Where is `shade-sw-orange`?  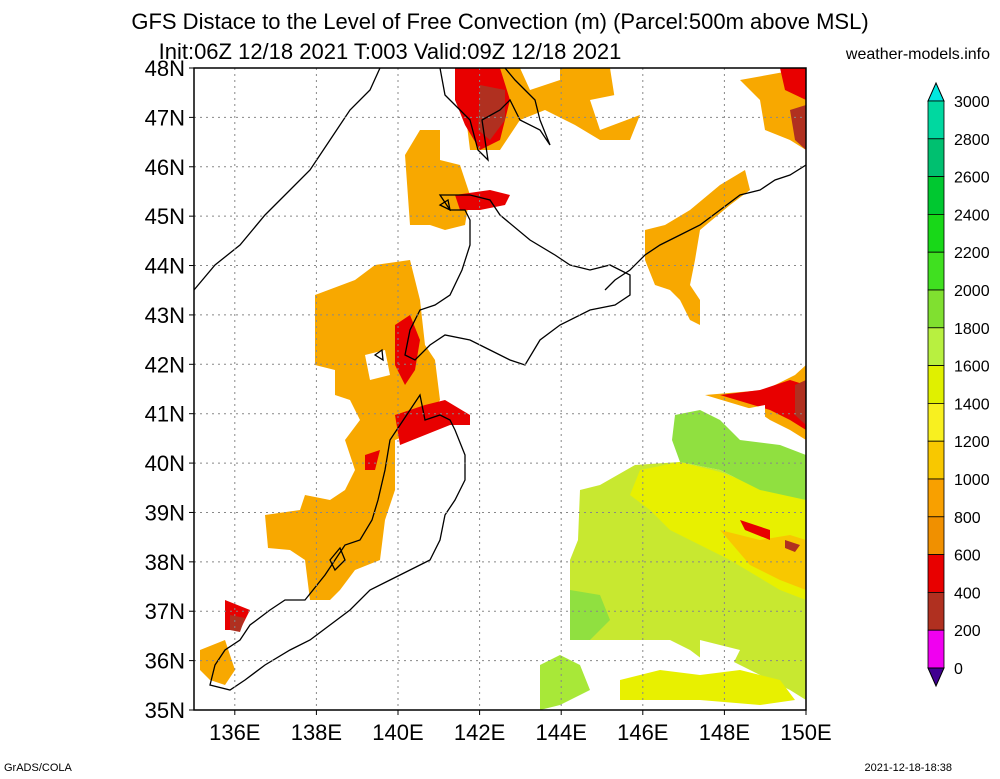
shade-sw-orange is located at coordinates (217, 662).